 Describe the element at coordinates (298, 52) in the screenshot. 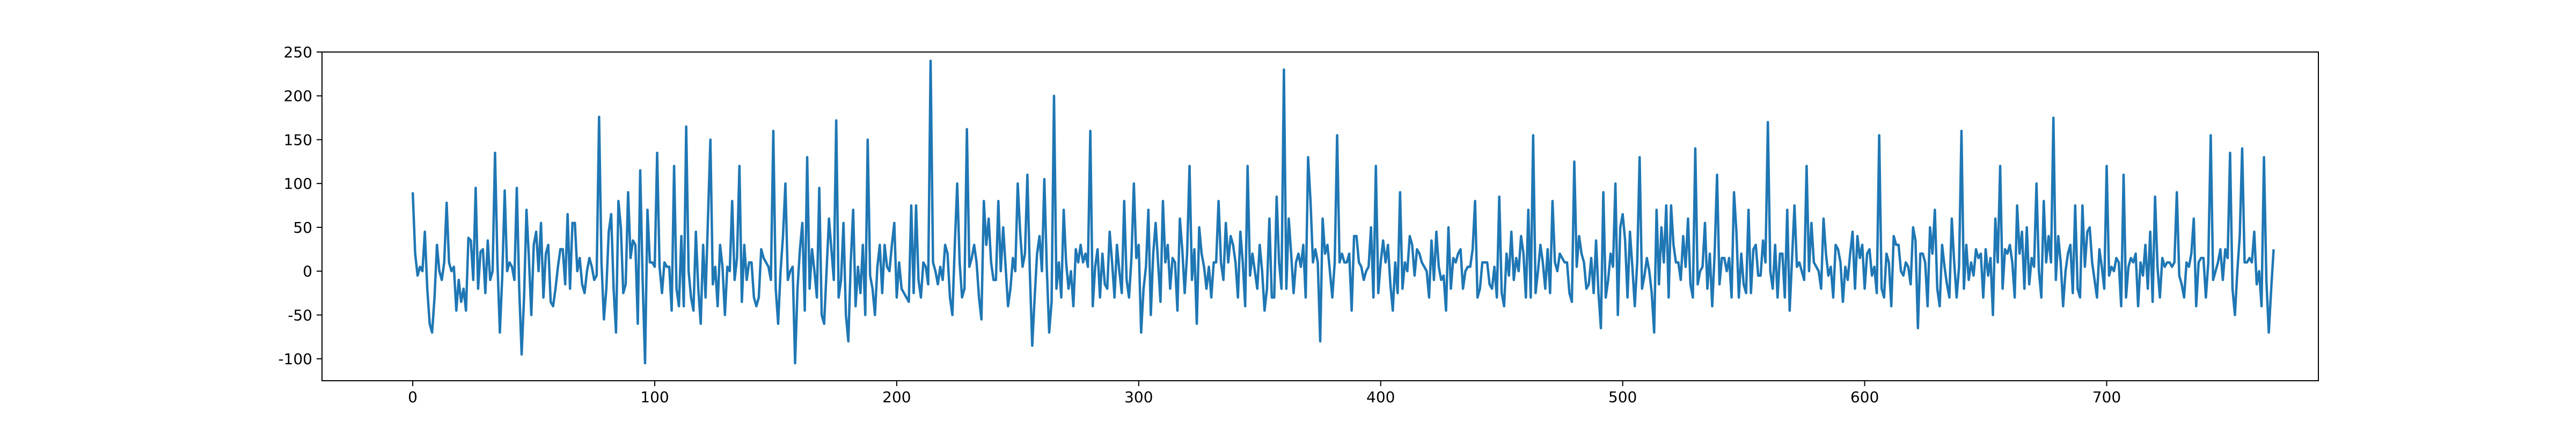

I see `y-tick-label: 250` at that location.